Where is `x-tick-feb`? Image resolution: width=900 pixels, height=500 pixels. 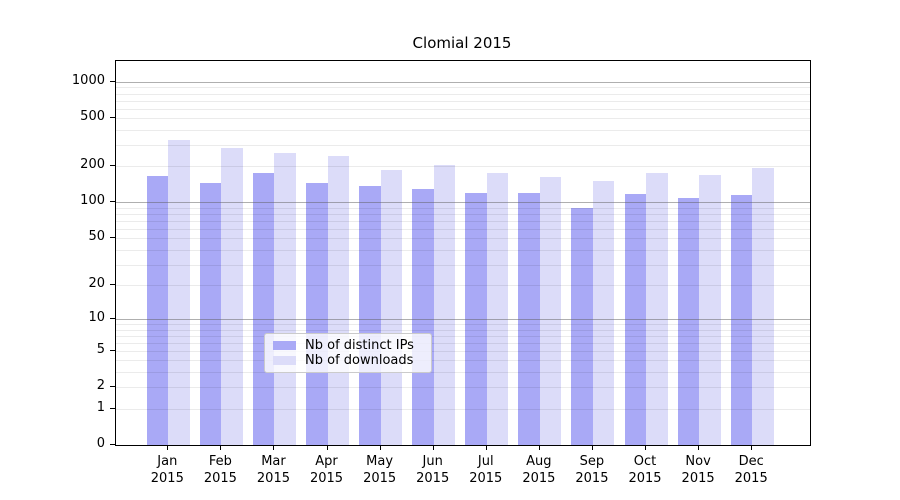
x-tick-feb is located at coordinates (221, 447).